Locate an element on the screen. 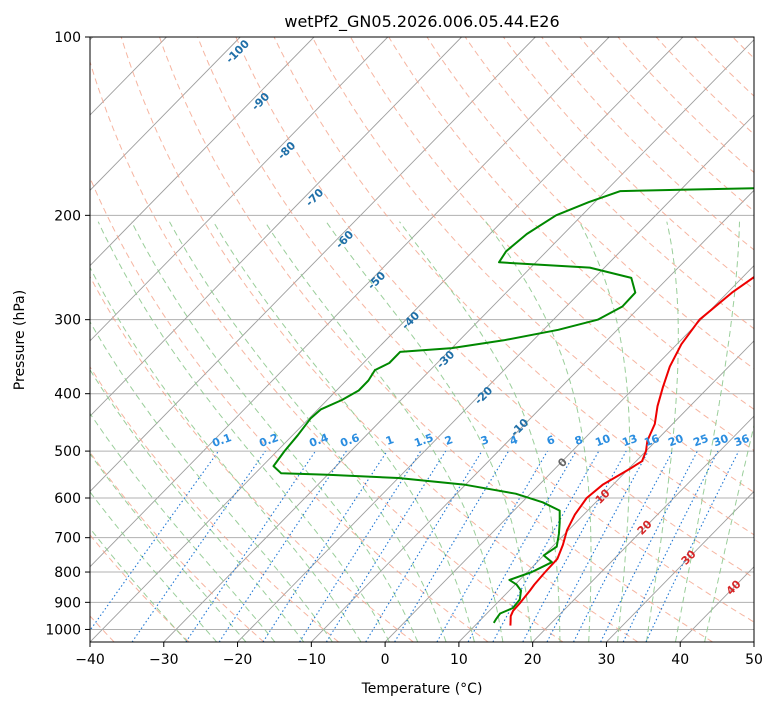 This screenshot has width=775, height=708. mixing-ratio-label: 1 is located at coordinates (390, 440).